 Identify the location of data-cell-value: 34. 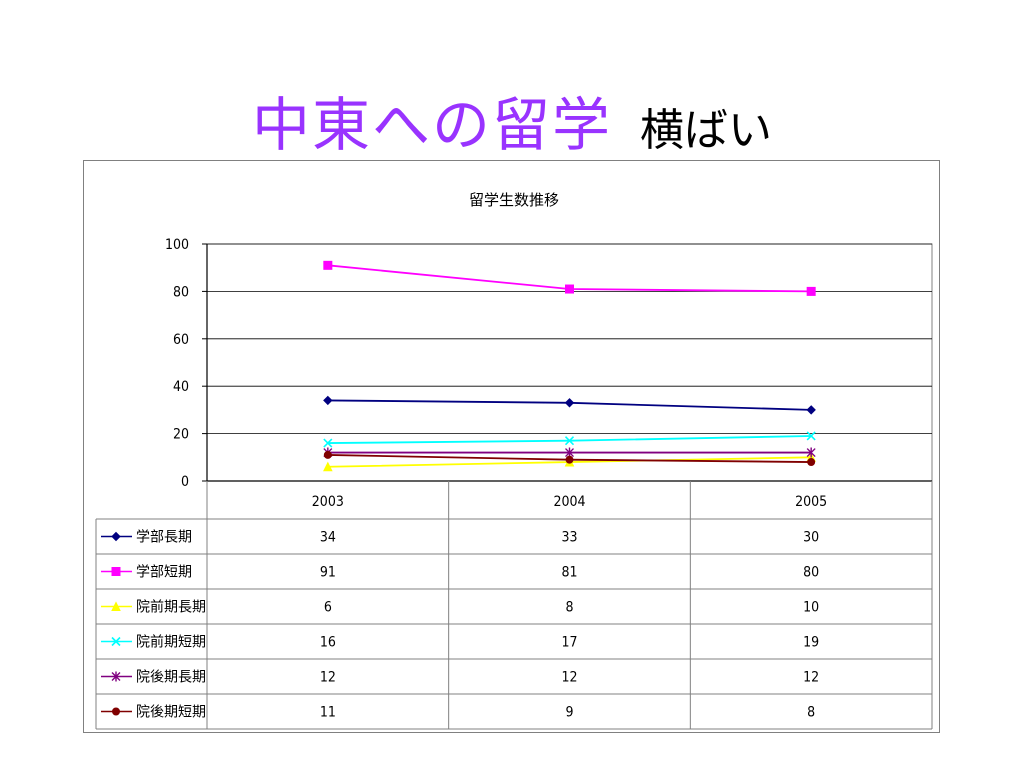
(328, 538).